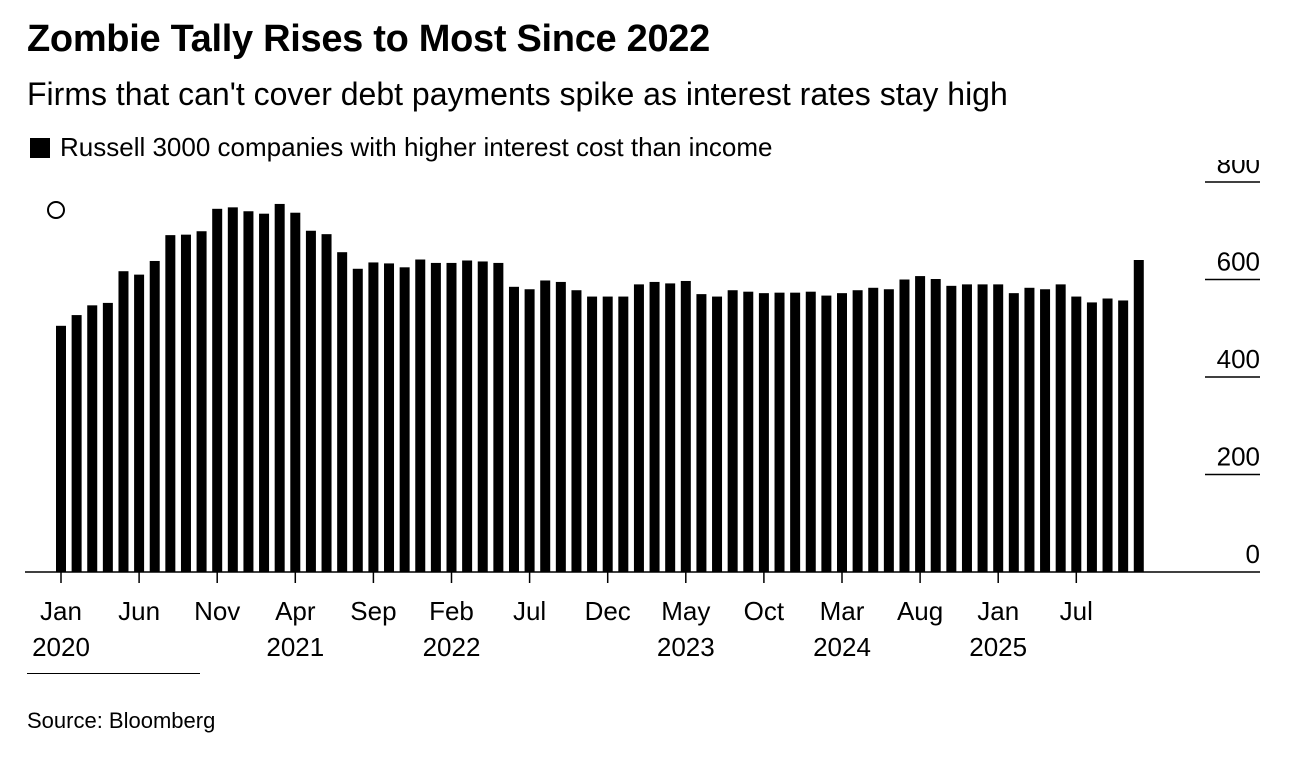 This screenshot has height=776, width=1302. I want to click on x-tick-year-label: 2020, so click(61, 647).